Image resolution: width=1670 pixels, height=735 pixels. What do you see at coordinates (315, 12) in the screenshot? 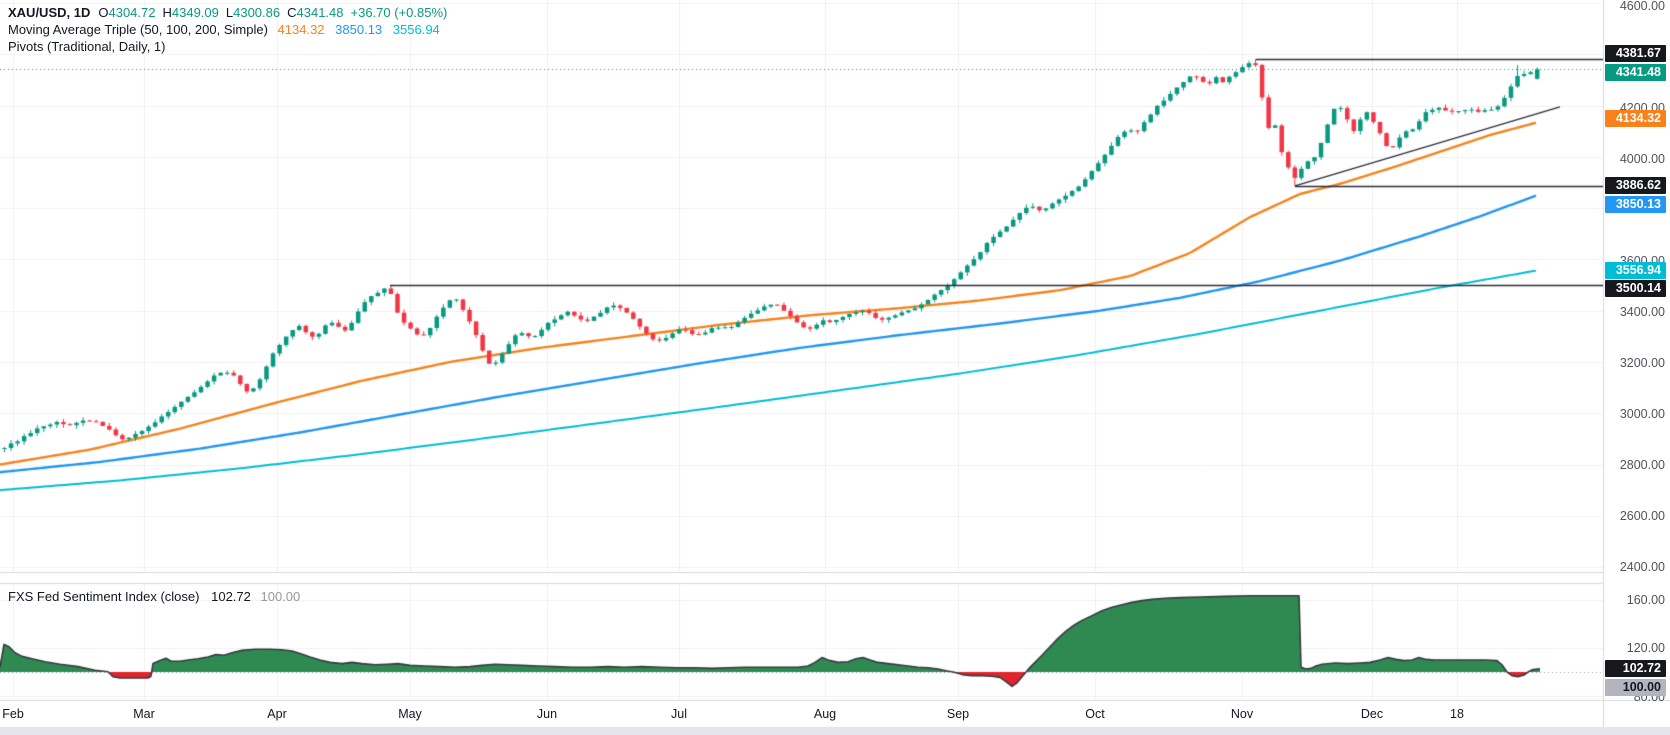
I see `ohlc-close: C4341.48` at bounding box center [315, 12].